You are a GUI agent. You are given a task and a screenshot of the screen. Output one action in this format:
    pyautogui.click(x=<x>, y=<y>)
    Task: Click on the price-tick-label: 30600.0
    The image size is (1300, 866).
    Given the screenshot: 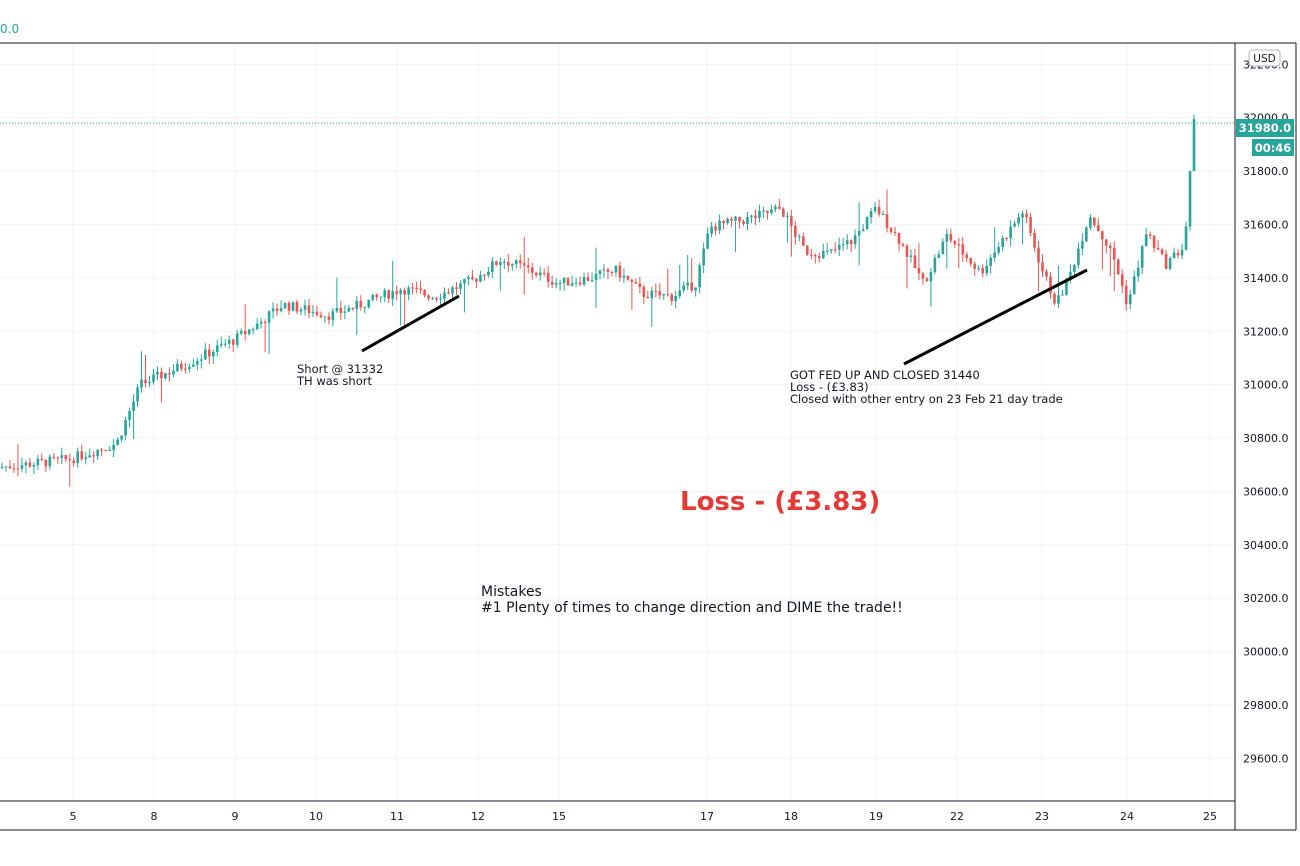 What is the action you would take?
    pyautogui.click(x=1266, y=491)
    